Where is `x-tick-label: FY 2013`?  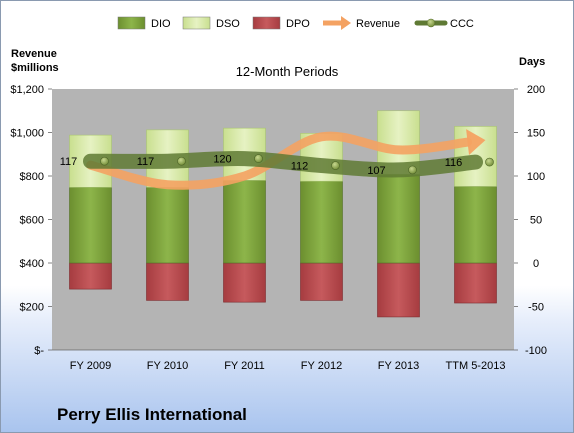 x-tick-label: FY 2013 is located at coordinates (398, 366).